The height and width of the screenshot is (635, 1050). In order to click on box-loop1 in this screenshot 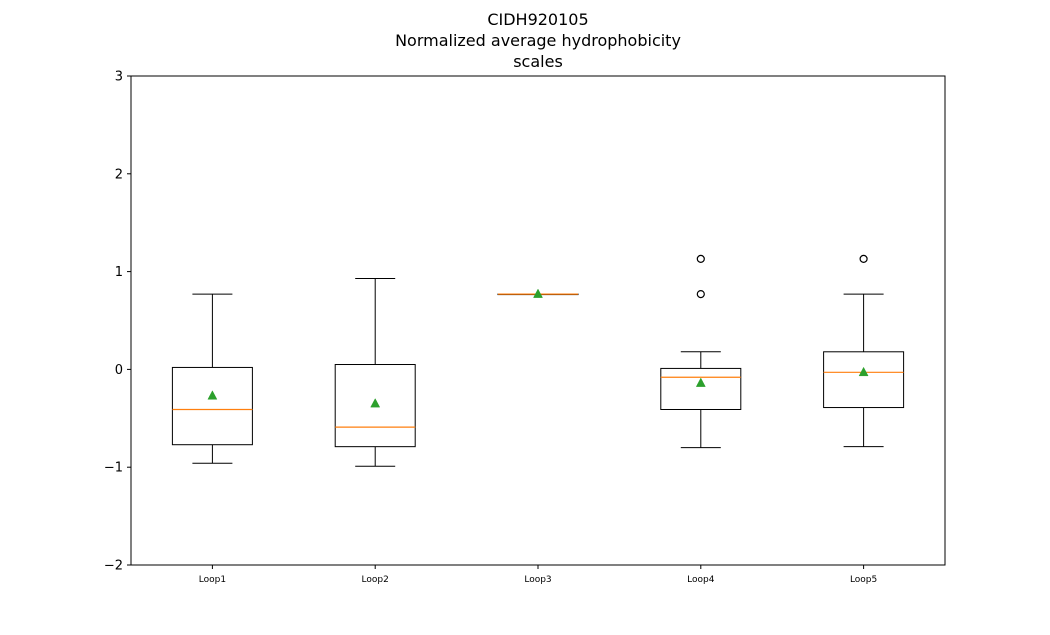, I will do `click(212, 378)`.